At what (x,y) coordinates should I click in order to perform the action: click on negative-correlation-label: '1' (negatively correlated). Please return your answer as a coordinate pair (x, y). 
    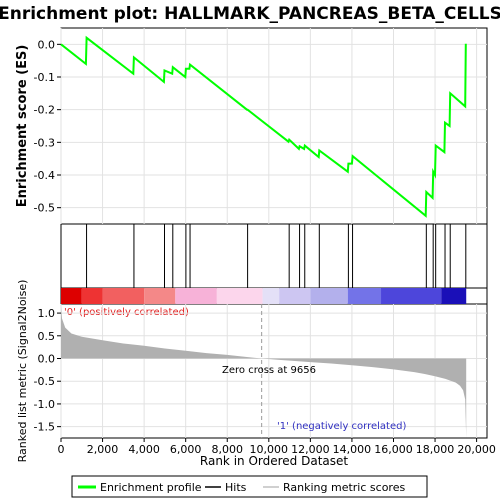
    Looking at the image, I should click on (341, 426).